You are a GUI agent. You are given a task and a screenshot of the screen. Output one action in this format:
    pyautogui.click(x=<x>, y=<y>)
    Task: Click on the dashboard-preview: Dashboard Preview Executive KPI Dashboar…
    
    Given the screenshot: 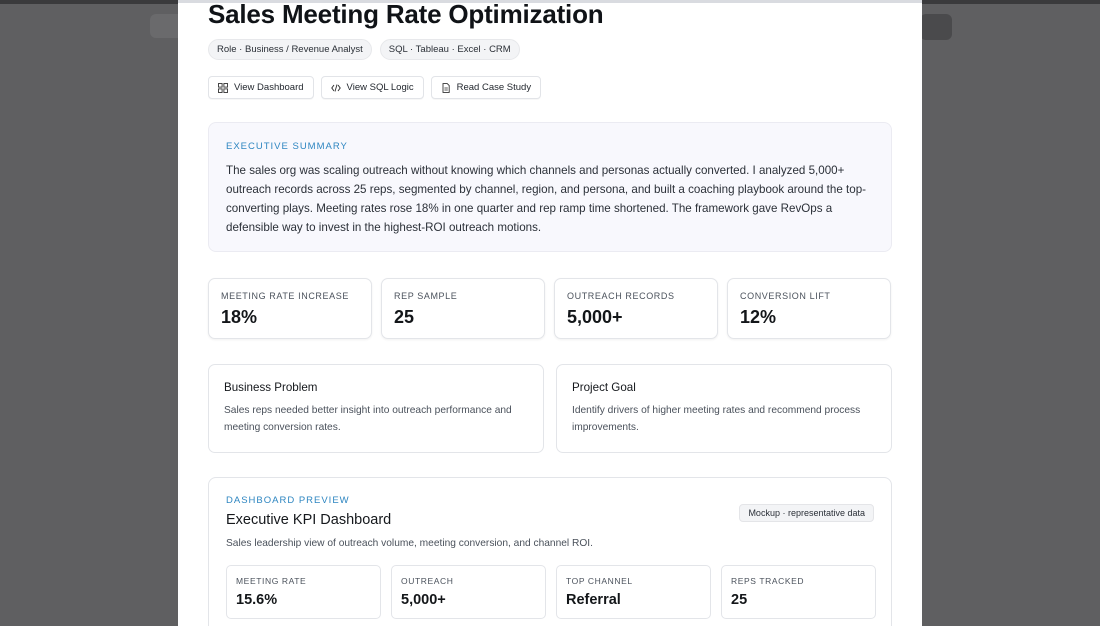 What is the action you would take?
    pyautogui.click(x=550, y=551)
    